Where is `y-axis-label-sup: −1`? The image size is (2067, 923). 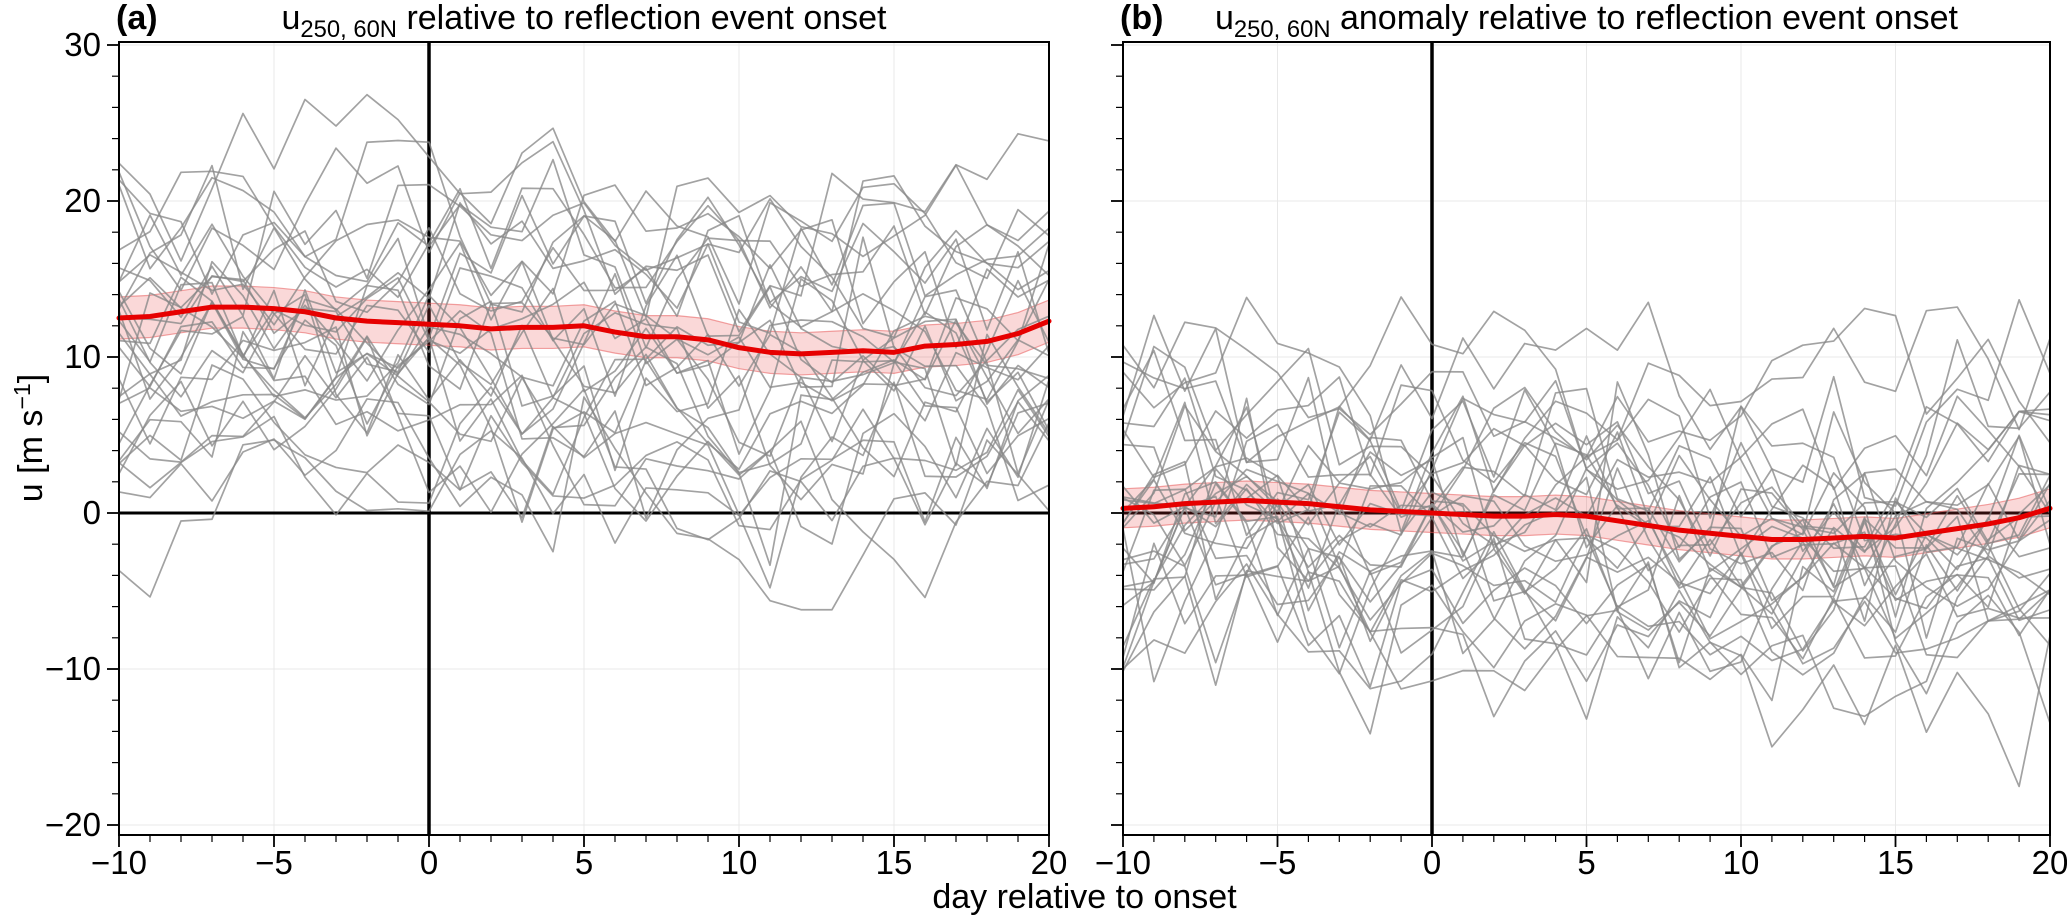 y-axis-label-sup: −1 is located at coordinates (21, 396).